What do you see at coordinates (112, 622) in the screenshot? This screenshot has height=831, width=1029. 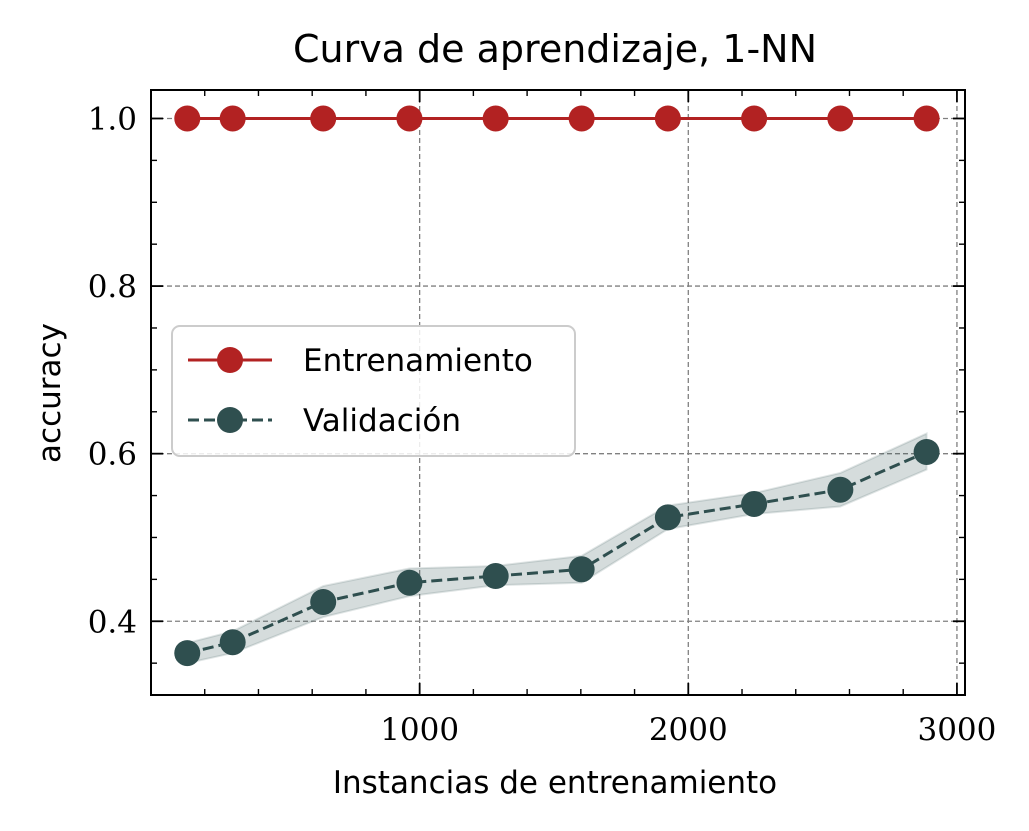 I see `y-tick-label-0: 0.4` at bounding box center [112, 622].